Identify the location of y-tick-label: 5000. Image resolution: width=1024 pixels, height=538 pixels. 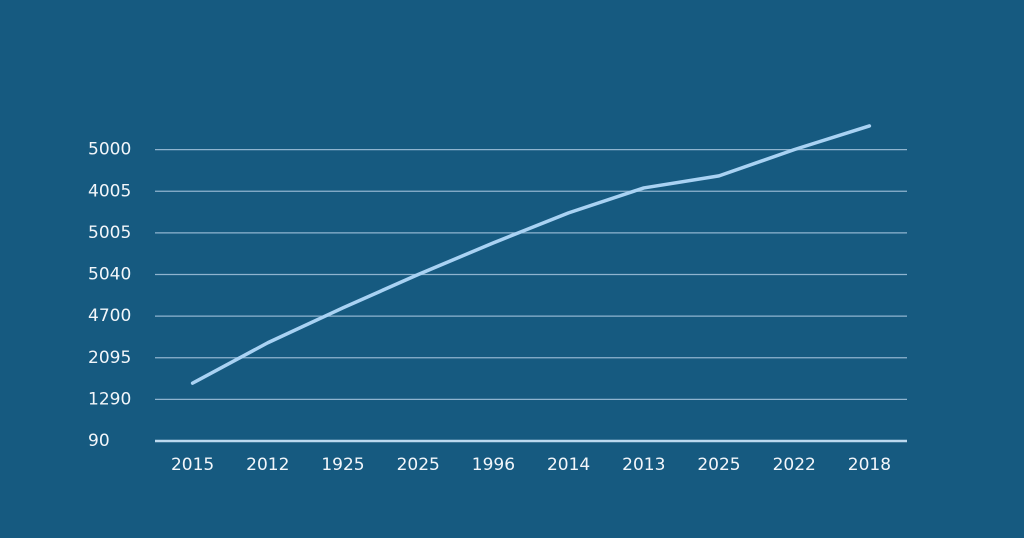
(109, 150).